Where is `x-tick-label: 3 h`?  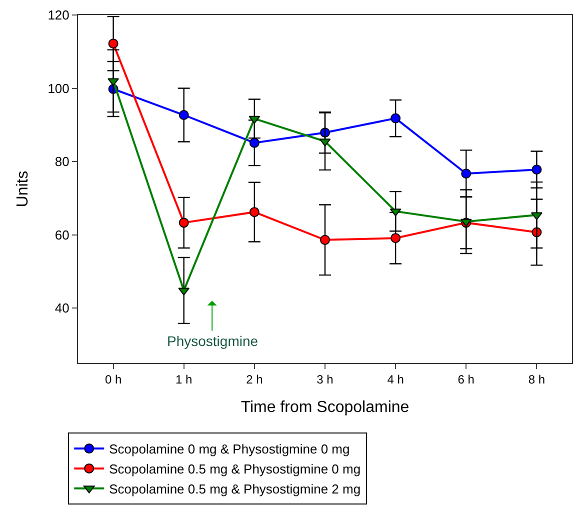
x-tick-label: 3 h is located at coordinates (325, 379).